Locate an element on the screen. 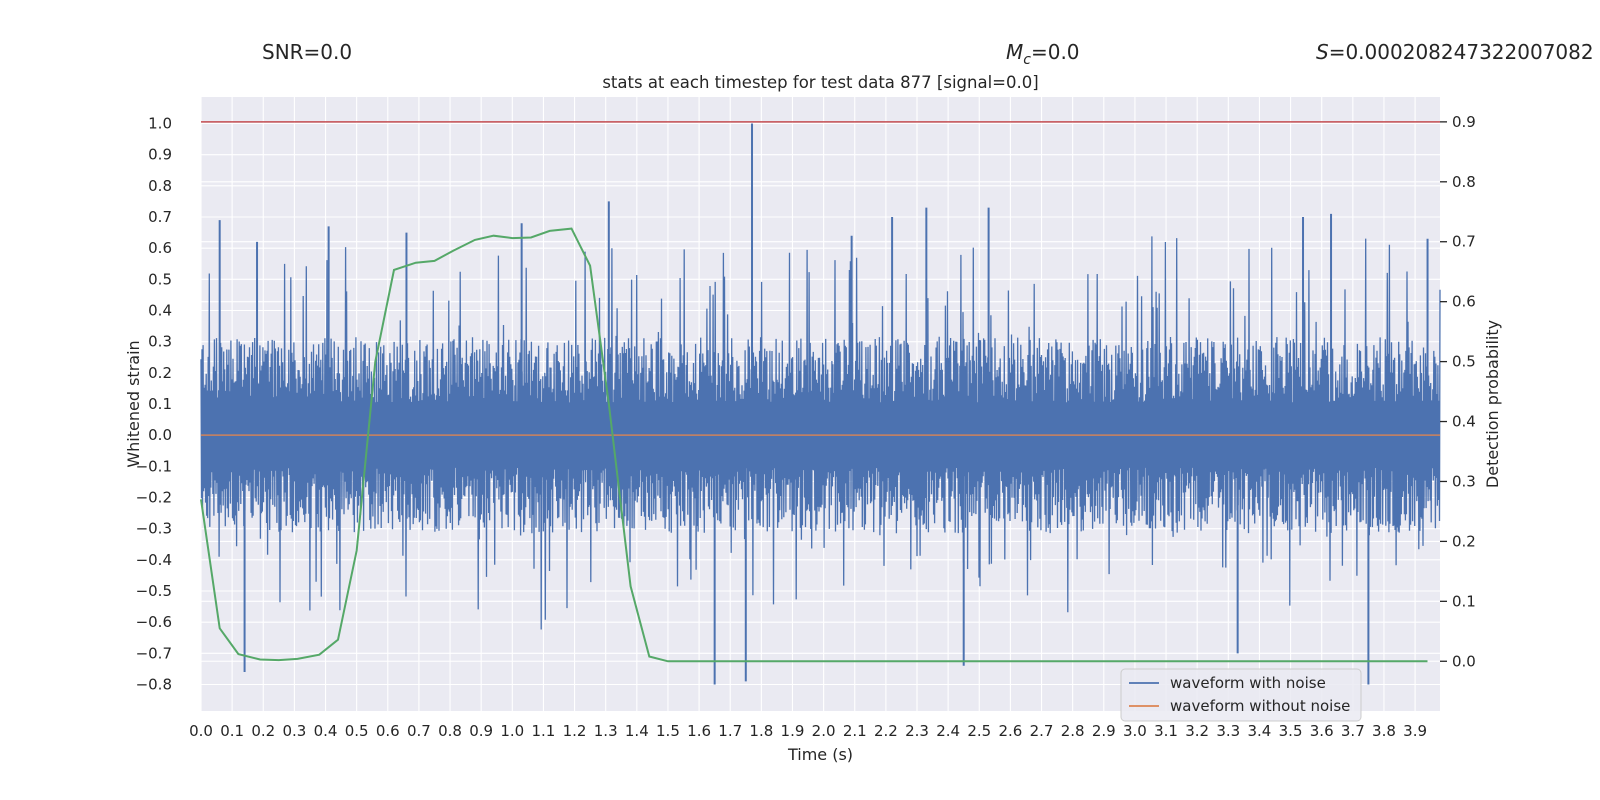 This screenshot has width=1600, height=800. y-right-tick-label: 0.4 is located at coordinates (1464, 422).